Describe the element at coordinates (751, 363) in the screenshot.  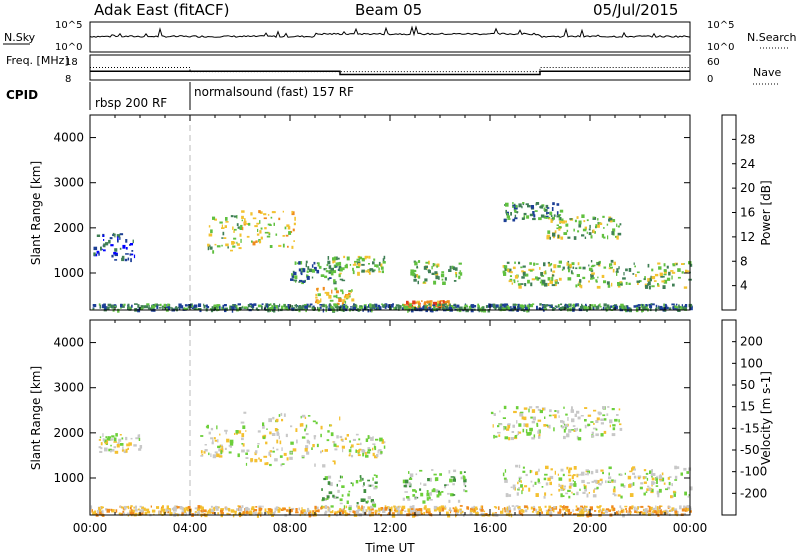
I see `colorbar-tick-label: 100` at that location.